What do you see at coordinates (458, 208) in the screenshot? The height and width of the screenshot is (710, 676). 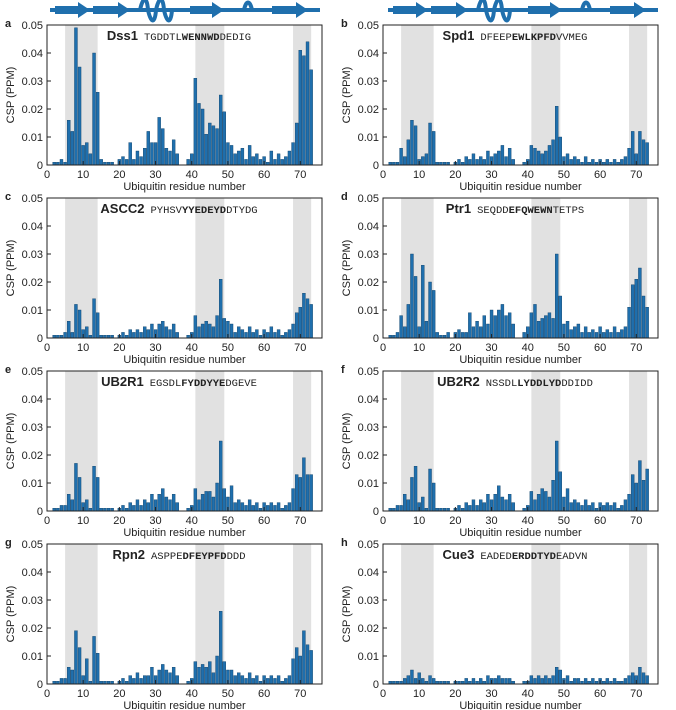 I see `protein-name: Ptr1` at bounding box center [458, 208].